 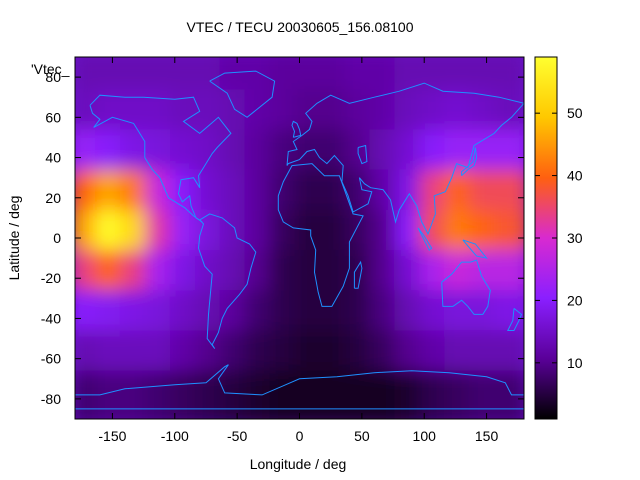 I want to click on colorbar-tick-label: 40, so click(x=575, y=176).